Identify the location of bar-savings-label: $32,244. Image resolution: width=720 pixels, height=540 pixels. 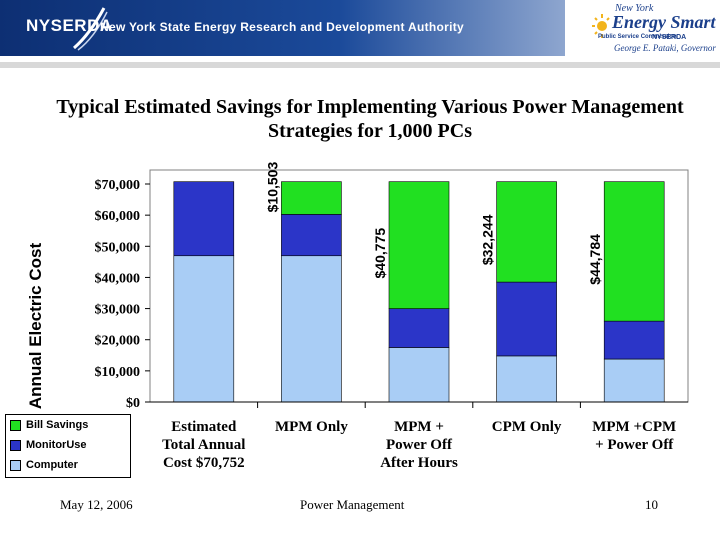
(488, 239).